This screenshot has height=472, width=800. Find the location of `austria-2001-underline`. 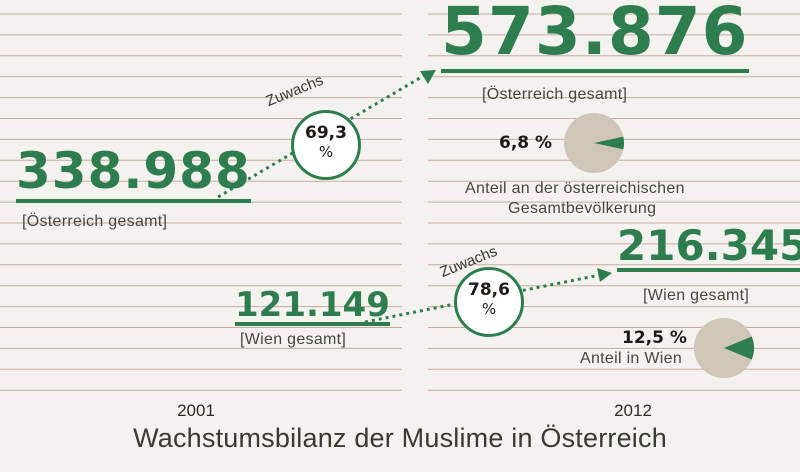

austria-2001-underline is located at coordinates (133, 201).